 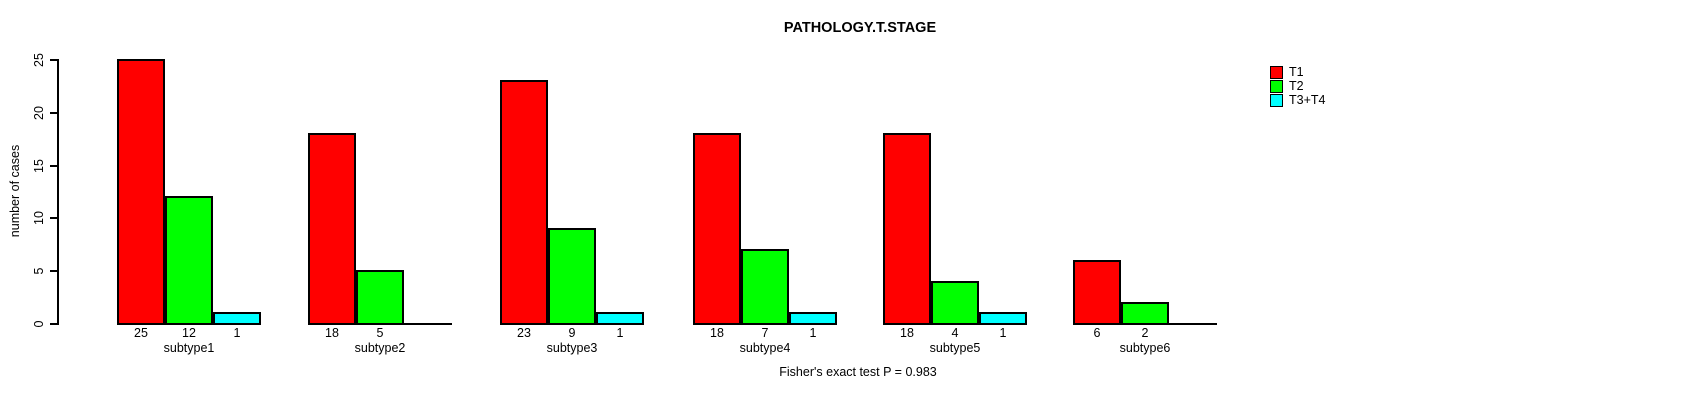 What do you see at coordinates (332, 229) in the screenshot?
I see `bar-t1-subtype2` at bounding box center [332, 229].